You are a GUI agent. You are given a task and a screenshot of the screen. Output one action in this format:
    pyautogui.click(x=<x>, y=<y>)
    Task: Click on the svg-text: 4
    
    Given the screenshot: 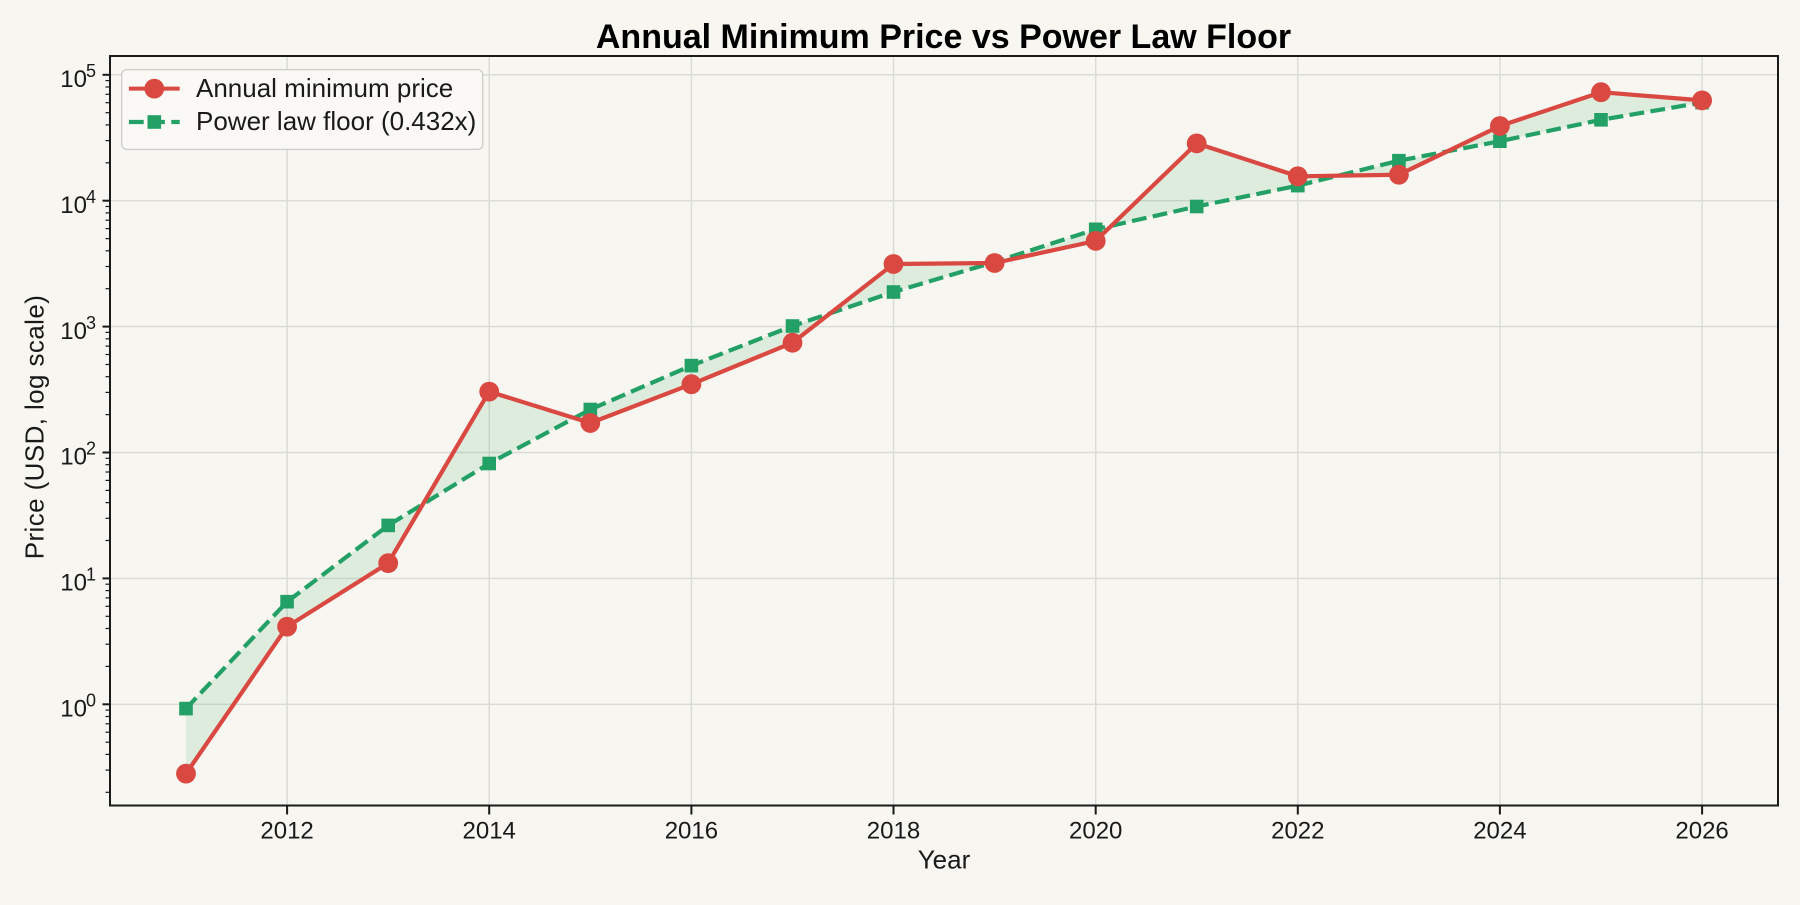 What is the action you would take?
    pyautogui.click(x=91, y=197)
    